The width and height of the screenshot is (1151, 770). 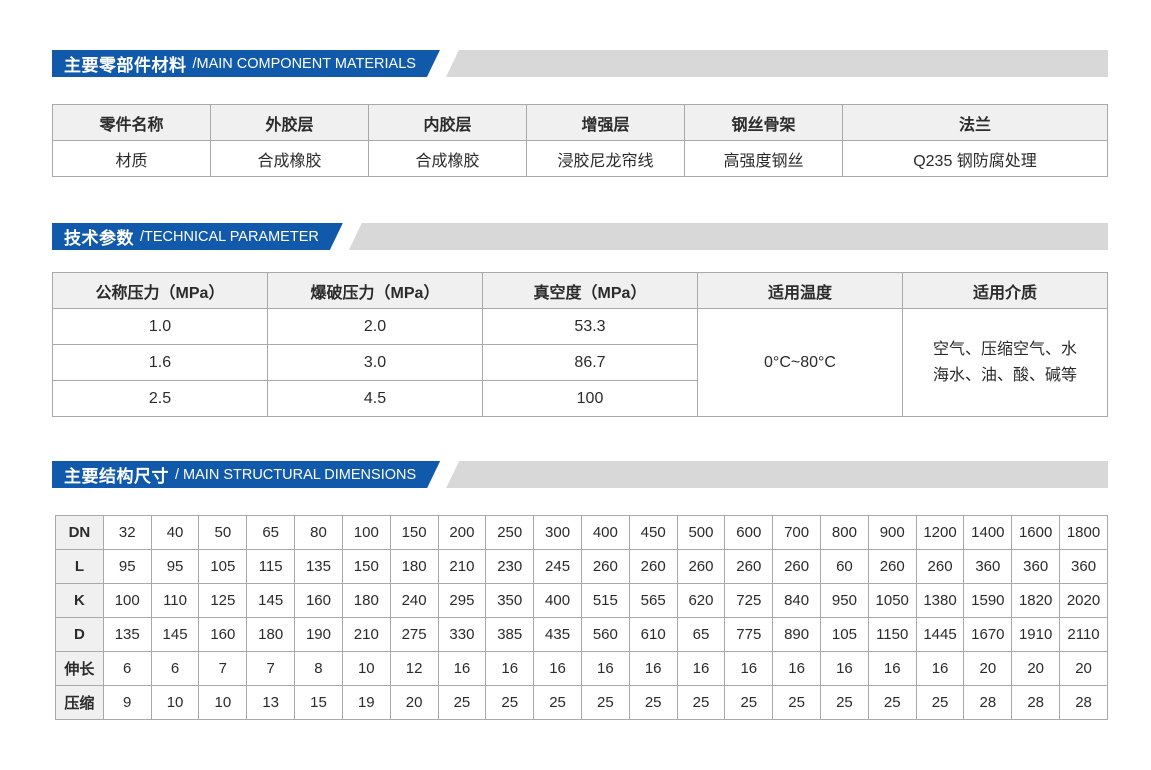 What do you see at coordinates (375, 326) in the screenshot?
I see `technical-cell: 2.0` at bounding box center [375, 326].